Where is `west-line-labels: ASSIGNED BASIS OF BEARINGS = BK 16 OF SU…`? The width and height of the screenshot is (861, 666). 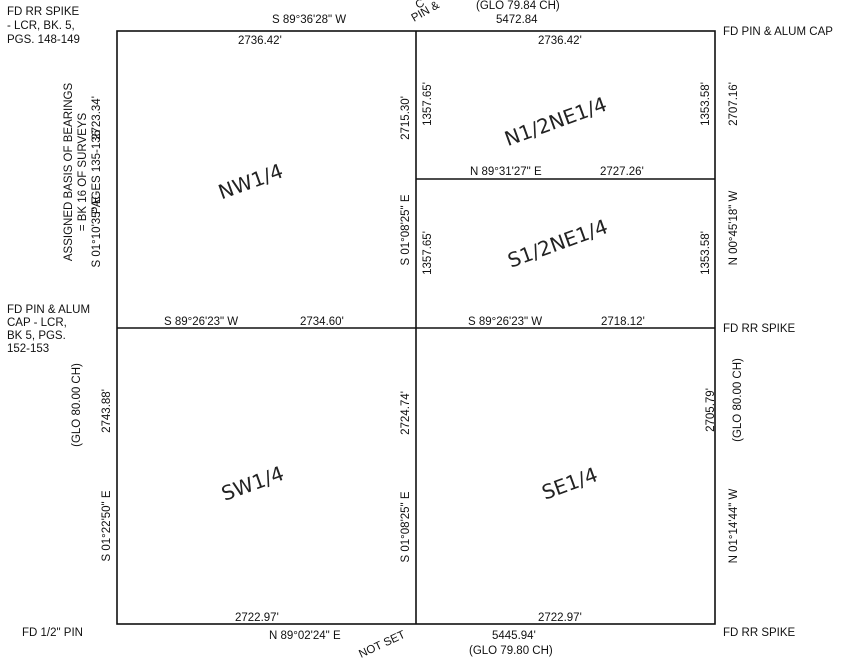
west-line-labels: ASSIGNED BASIS OF BEARINGS = BK 16 OF SU… is located at coordinates (88, 322).